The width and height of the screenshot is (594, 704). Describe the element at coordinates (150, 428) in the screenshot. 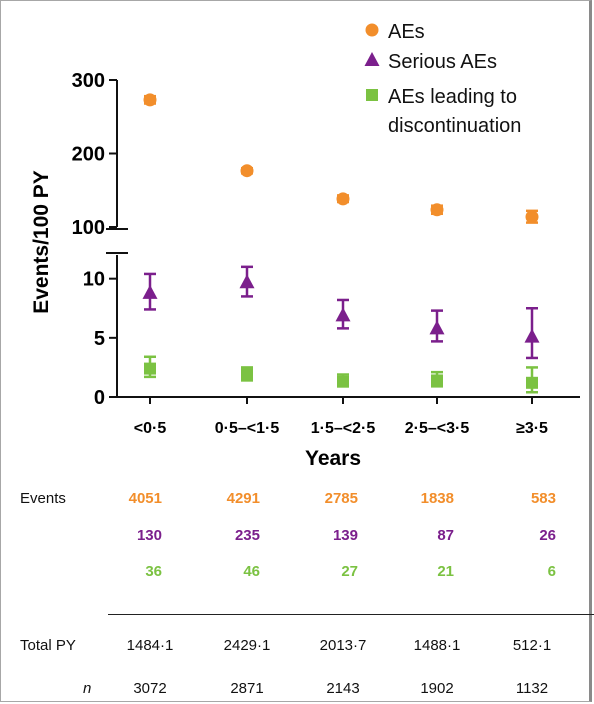

I see `x-tick-label: <0·5` at that location.